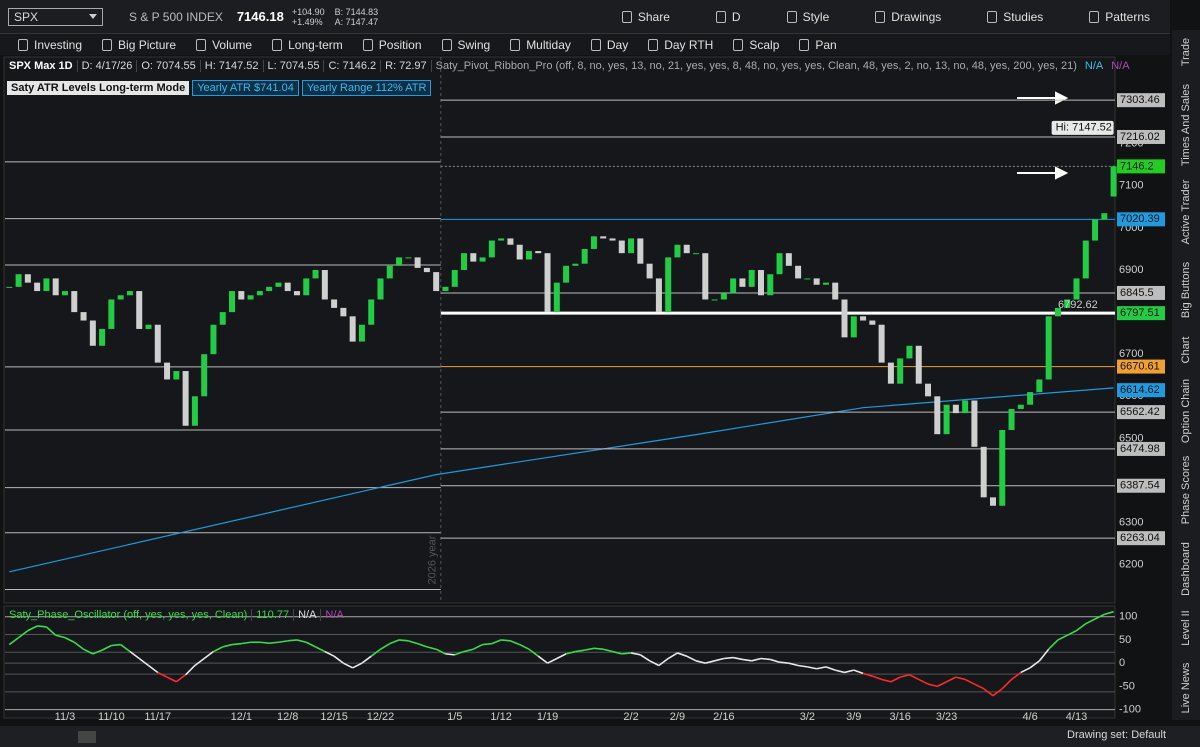 This screenshot has width=1200, height=747. I want to click on style-button: Big Picture, so click(139, 45).